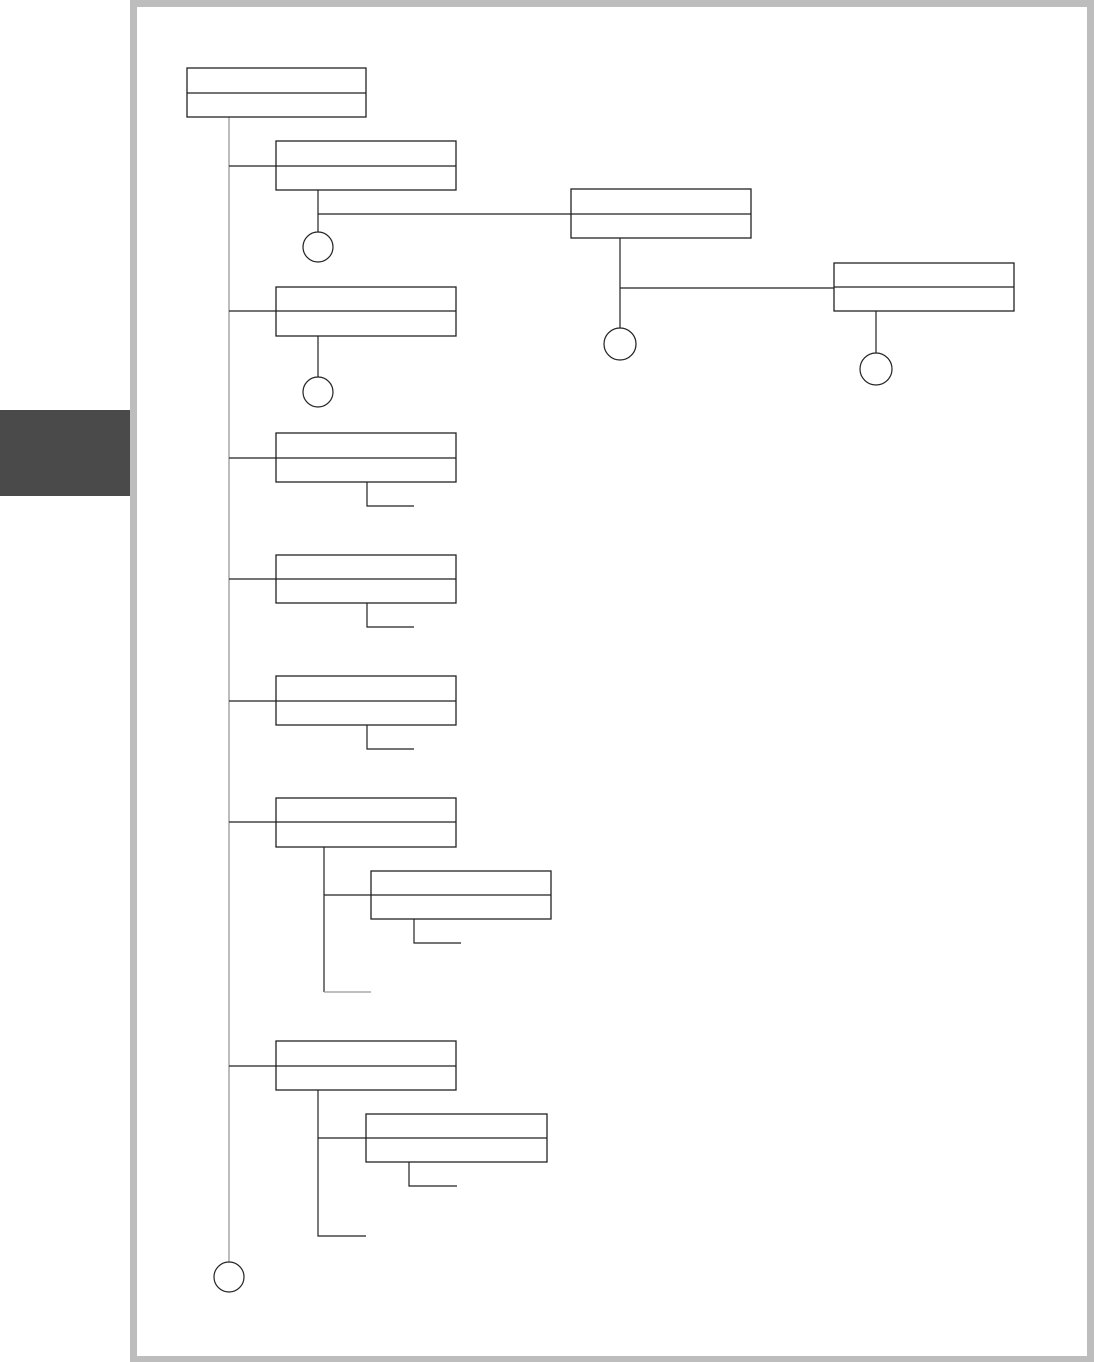 The height and width of the screenshot is (1362, 1094). Describe the element at coordinates (65, 453) in the screenshot. I see `side-tab` at that location.